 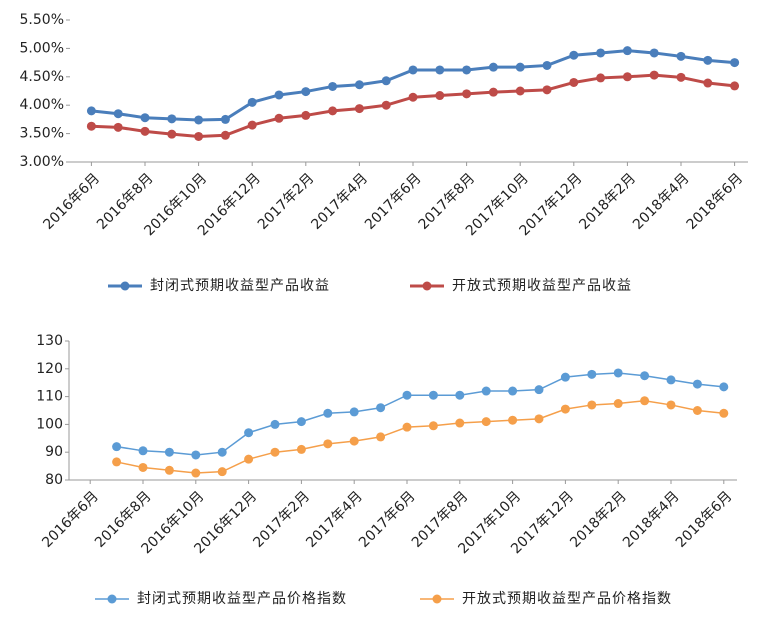 I want to click on y-tick-label: 120, so click(x=49, y=369).